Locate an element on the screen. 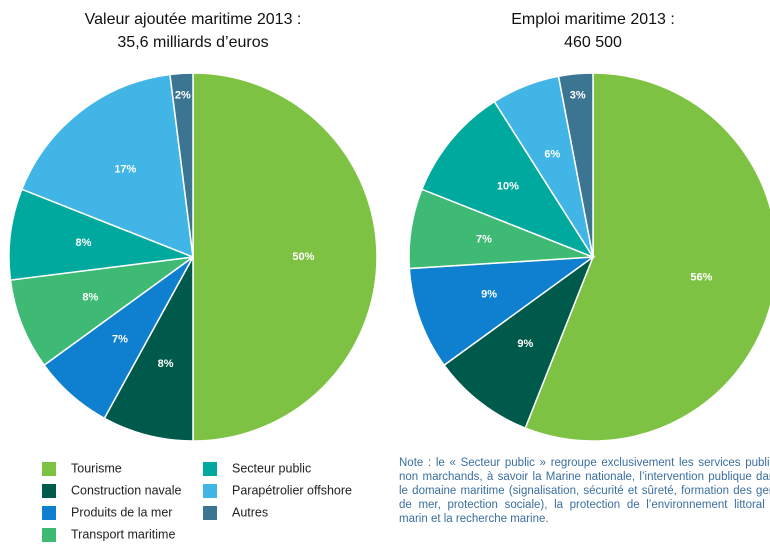 This screenshot has width=770, height=557. slice-label: 17% is located at coordinates (125, 170).